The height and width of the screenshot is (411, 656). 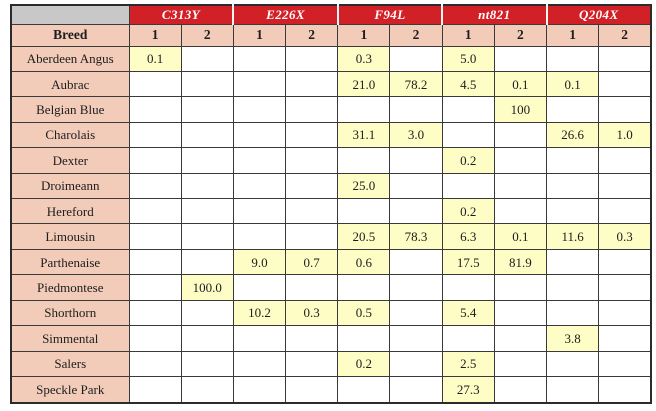 I want to click on value-cell: 0.3, so click(x=364, y=58).